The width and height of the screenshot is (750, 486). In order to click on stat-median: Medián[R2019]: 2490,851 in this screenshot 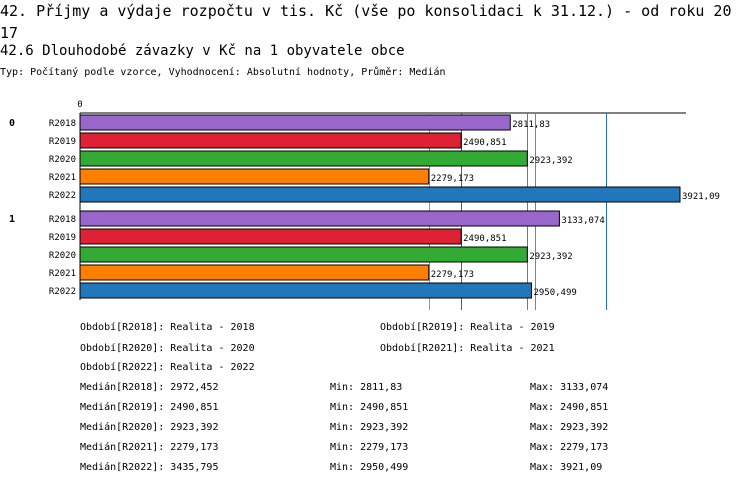, I will do `click(149, 407)`.